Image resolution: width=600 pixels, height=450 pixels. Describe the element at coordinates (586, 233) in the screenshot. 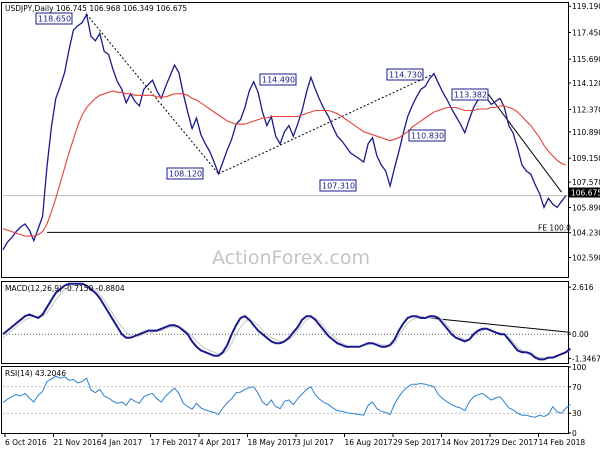

I see `price-y-tick-label: 104.230` at that location.